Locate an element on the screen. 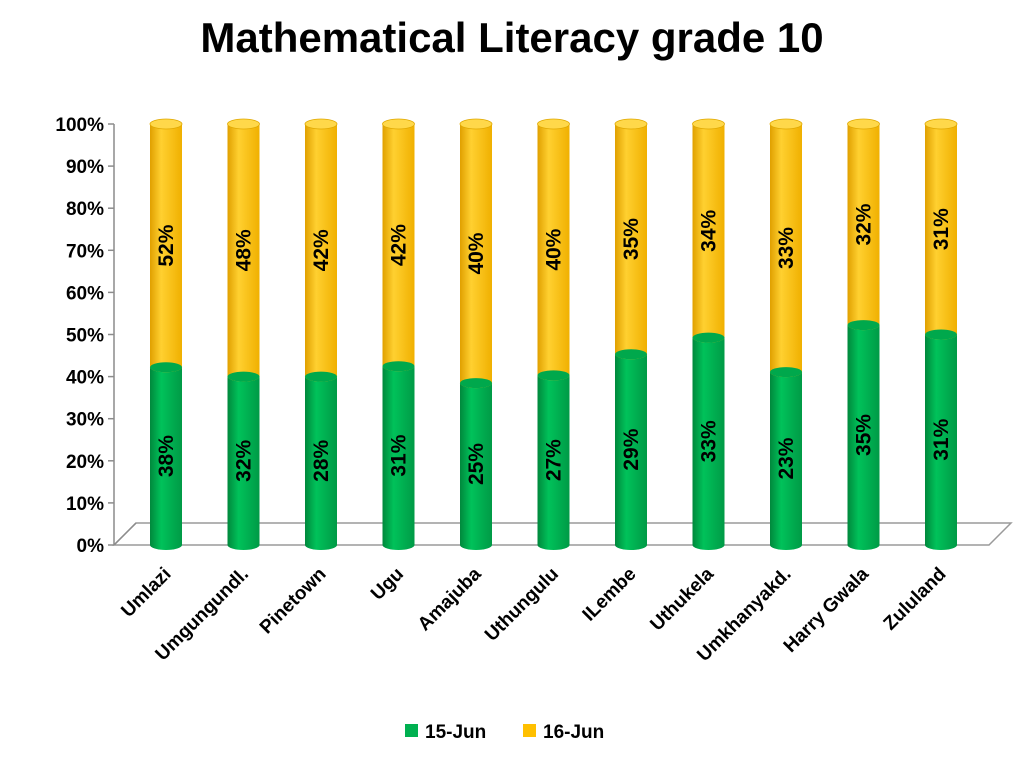 This screenshot has width=1024, height=768. y-tick-label: 10% is located at coordinates (85, 504).